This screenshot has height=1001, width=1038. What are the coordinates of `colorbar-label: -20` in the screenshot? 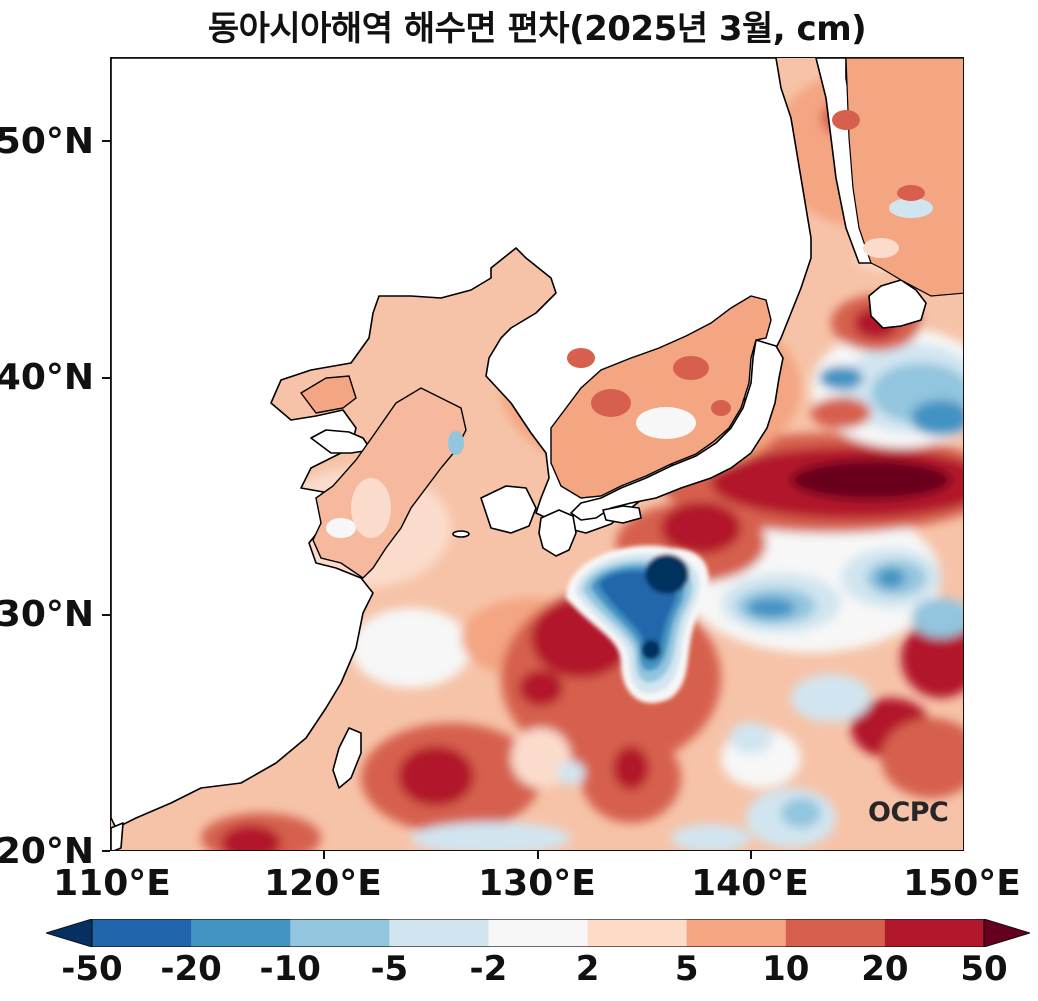 It's located at (191, 969).